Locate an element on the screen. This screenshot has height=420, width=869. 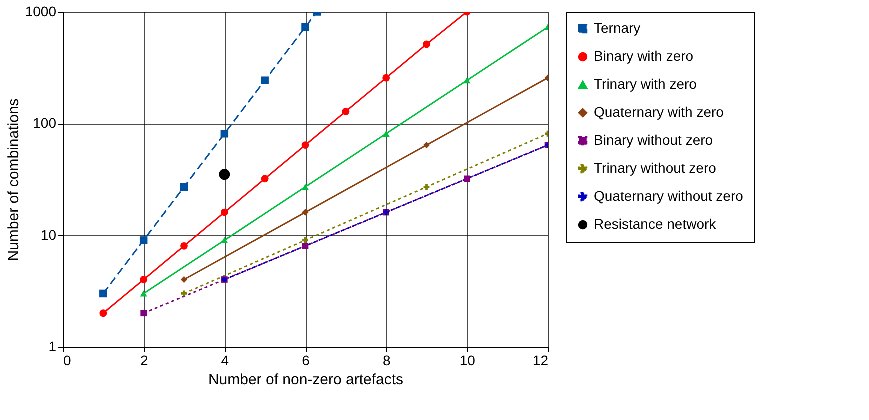
y-tick-label: 100 is located at coordinates (45, 123).